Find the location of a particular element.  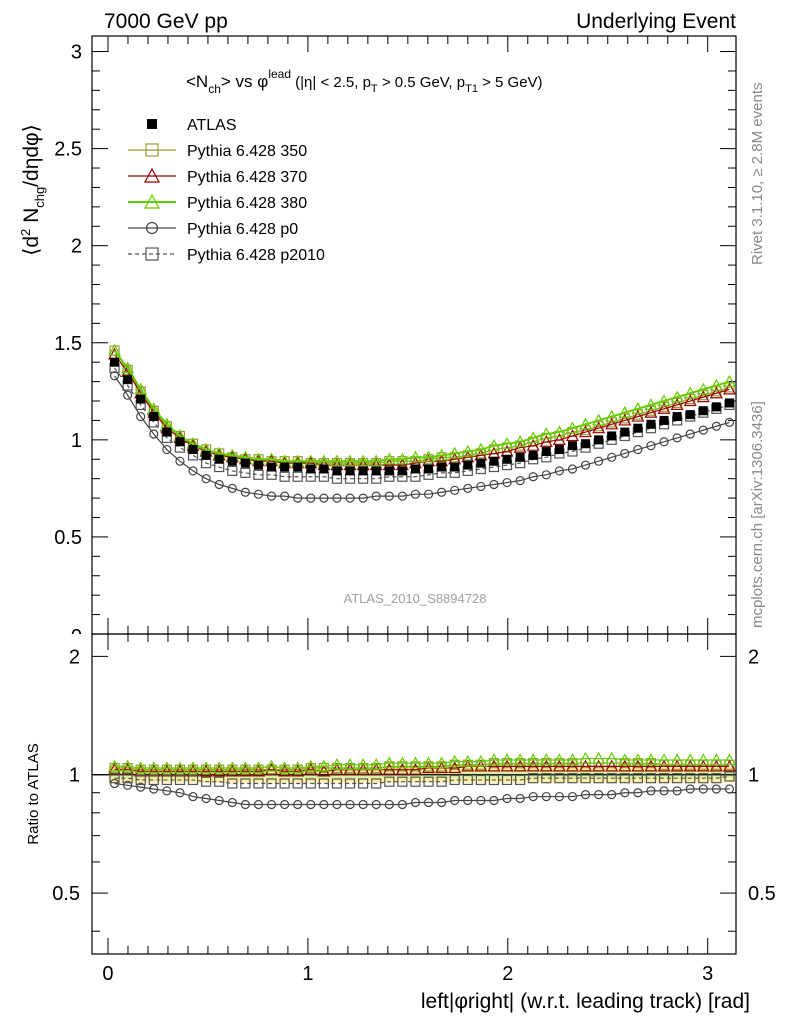

legend-entry: Pythia 6.428 p0 is located at coordinates (213, 229).